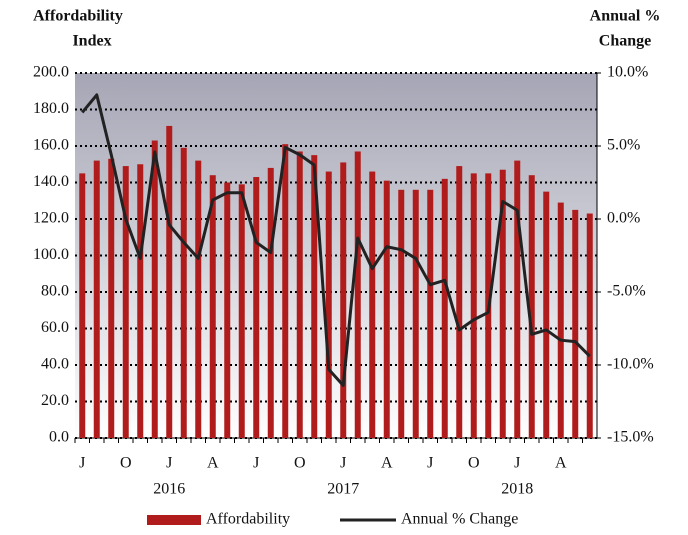 The height and width of the screenshot is (535, 688). Describe the element at coordinates (51, 72) in the screenshot. I see `y-tick-label: 200.0` at that location.